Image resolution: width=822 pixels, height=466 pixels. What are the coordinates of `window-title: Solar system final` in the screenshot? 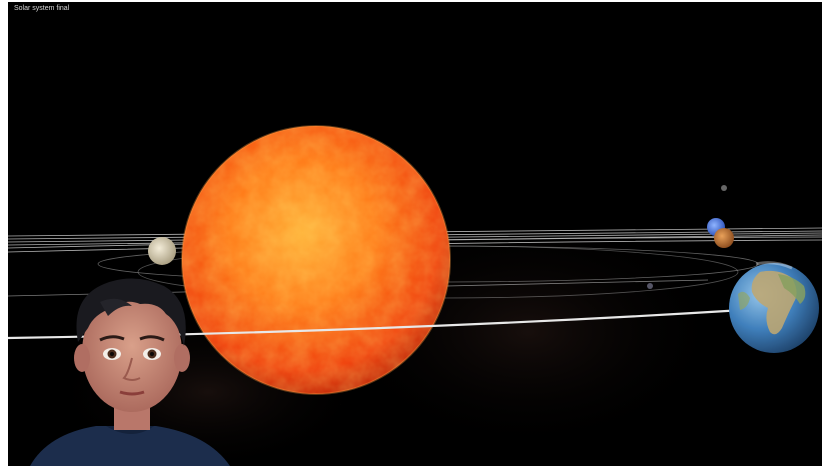 It's located at (42, 8).